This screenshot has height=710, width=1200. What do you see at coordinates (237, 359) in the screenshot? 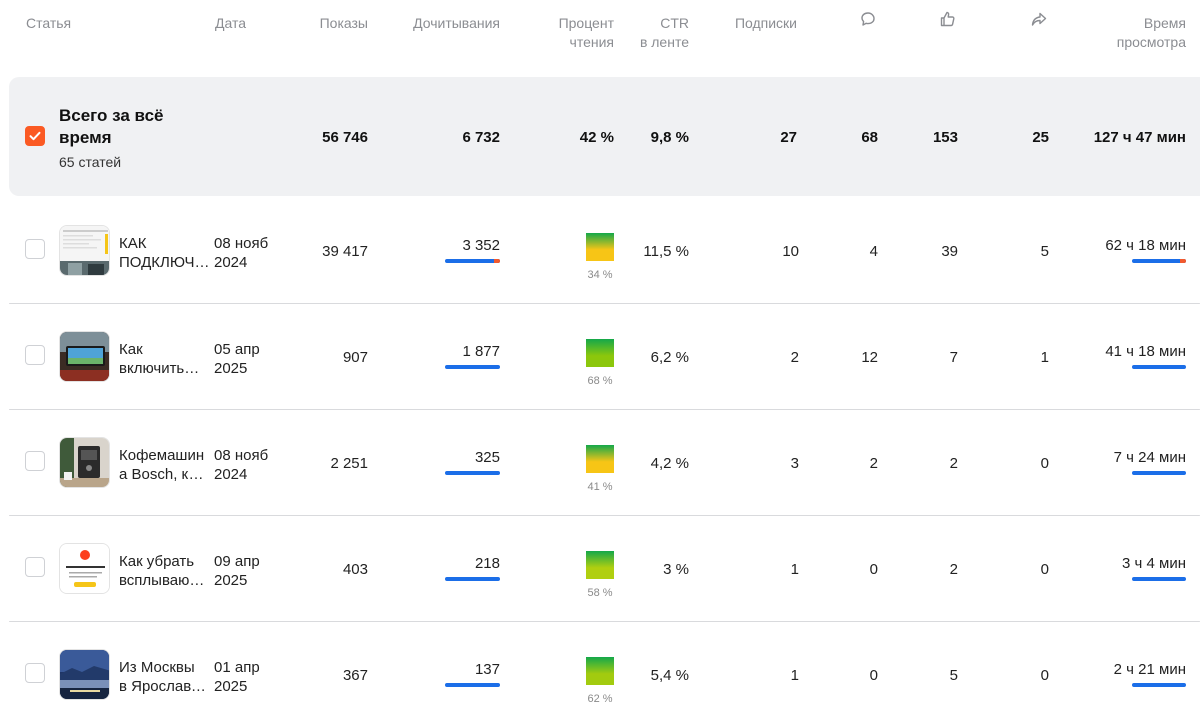
I see `article-date: 05 апр 2025` at bounding box center [237, 359].